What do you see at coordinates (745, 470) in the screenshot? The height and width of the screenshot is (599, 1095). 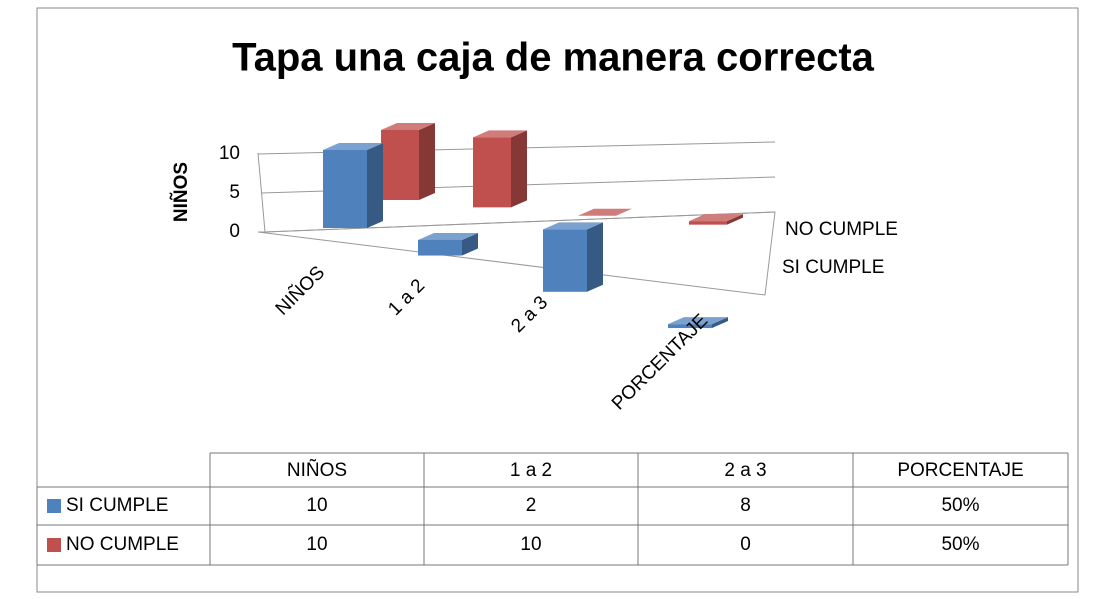 I see `table-header: 2 a 3` at bounding box center [745, 470].